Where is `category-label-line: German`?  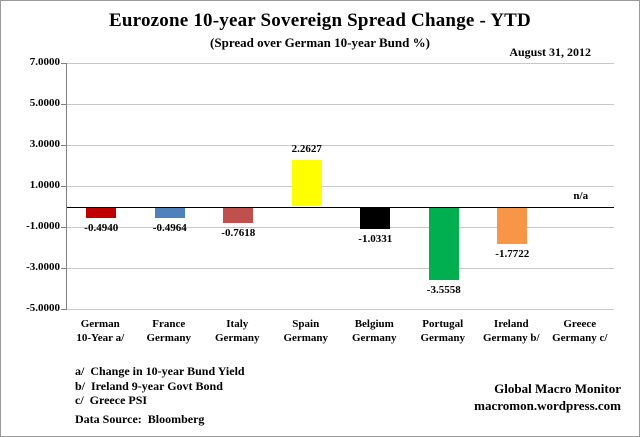
category-label-line: German is located at coordinates (100, 324).